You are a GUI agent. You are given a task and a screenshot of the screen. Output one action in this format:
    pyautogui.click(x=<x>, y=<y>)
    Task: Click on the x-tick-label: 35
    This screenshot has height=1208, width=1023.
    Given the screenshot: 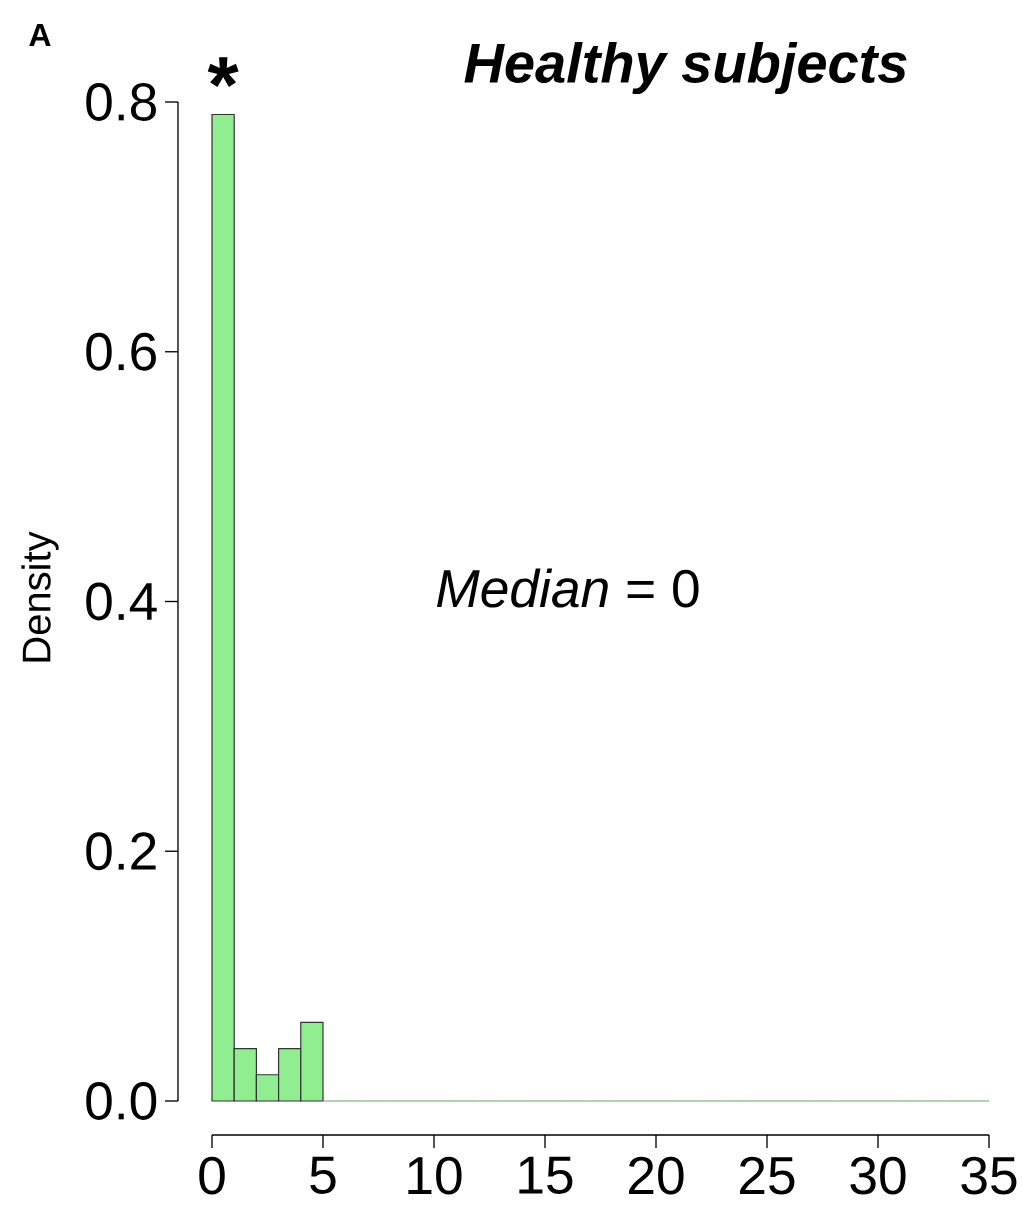 What is the action you would take?
    pyautogui.click(x=989, y=1175)
    